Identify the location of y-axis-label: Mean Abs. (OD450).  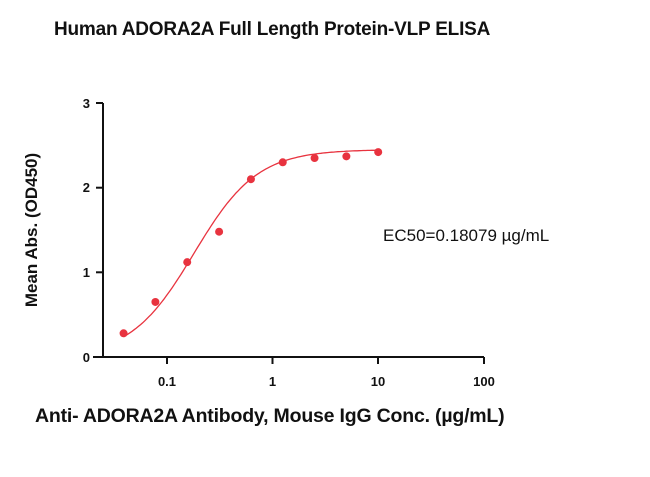
(31, 230).